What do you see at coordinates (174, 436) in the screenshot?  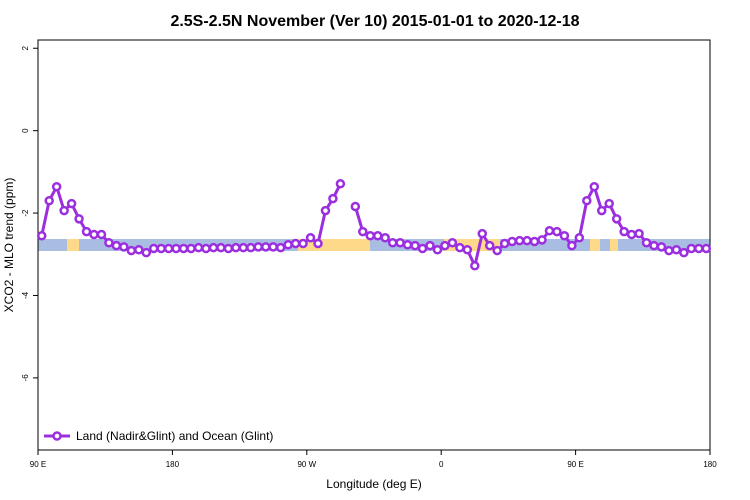 I see `legend-label: Land (Nadir&Glint) and Ocean (Glint)` at bounding box center [174, 436].